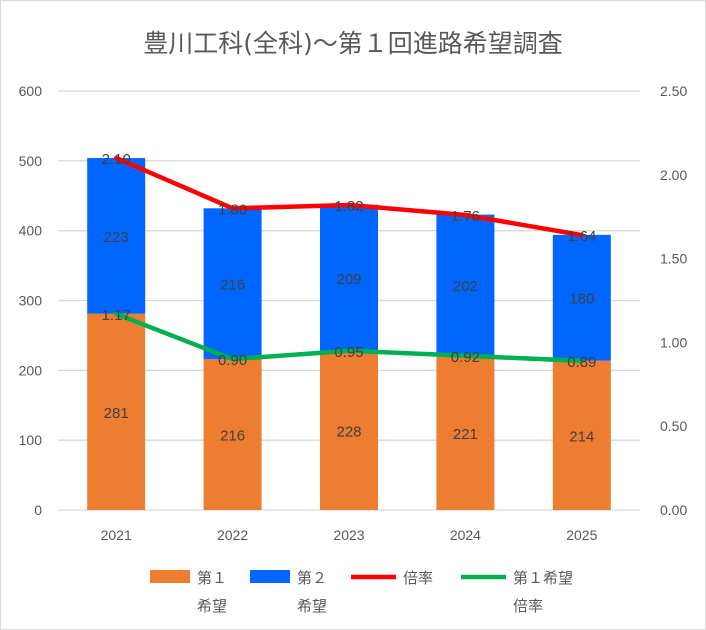 The width and height of the screenshot is (706, 630). I want to click on line-data-label: 1.82, so click(348, 206).